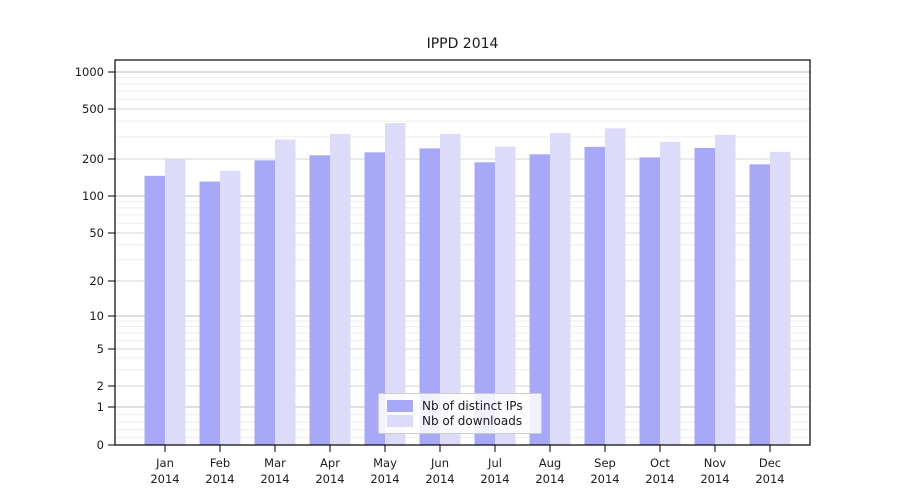 The width and height of the screenshot is (900, 500). What do you see at coordinates (96, 233) in the screenshot?
I see `y-tick-label: 50` at bounding box center [96, 233].